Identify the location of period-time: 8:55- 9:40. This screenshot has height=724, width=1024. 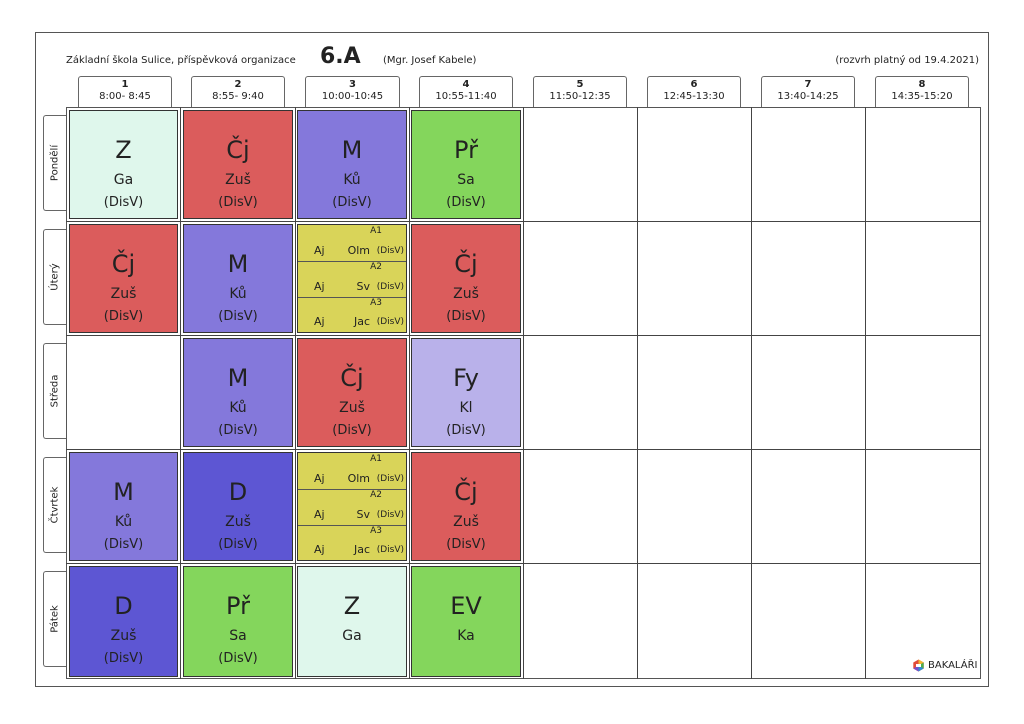
(238, 96).